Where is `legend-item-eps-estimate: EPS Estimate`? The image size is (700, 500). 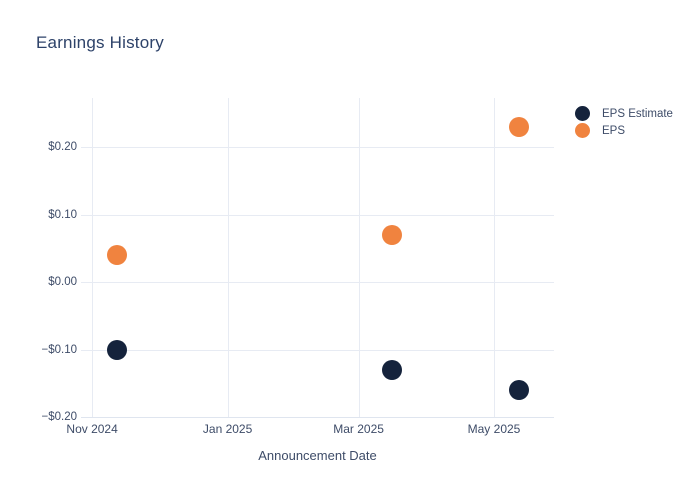 legend-item-eps-estimate: EPS Estimate is located at coordinates (624, 113).